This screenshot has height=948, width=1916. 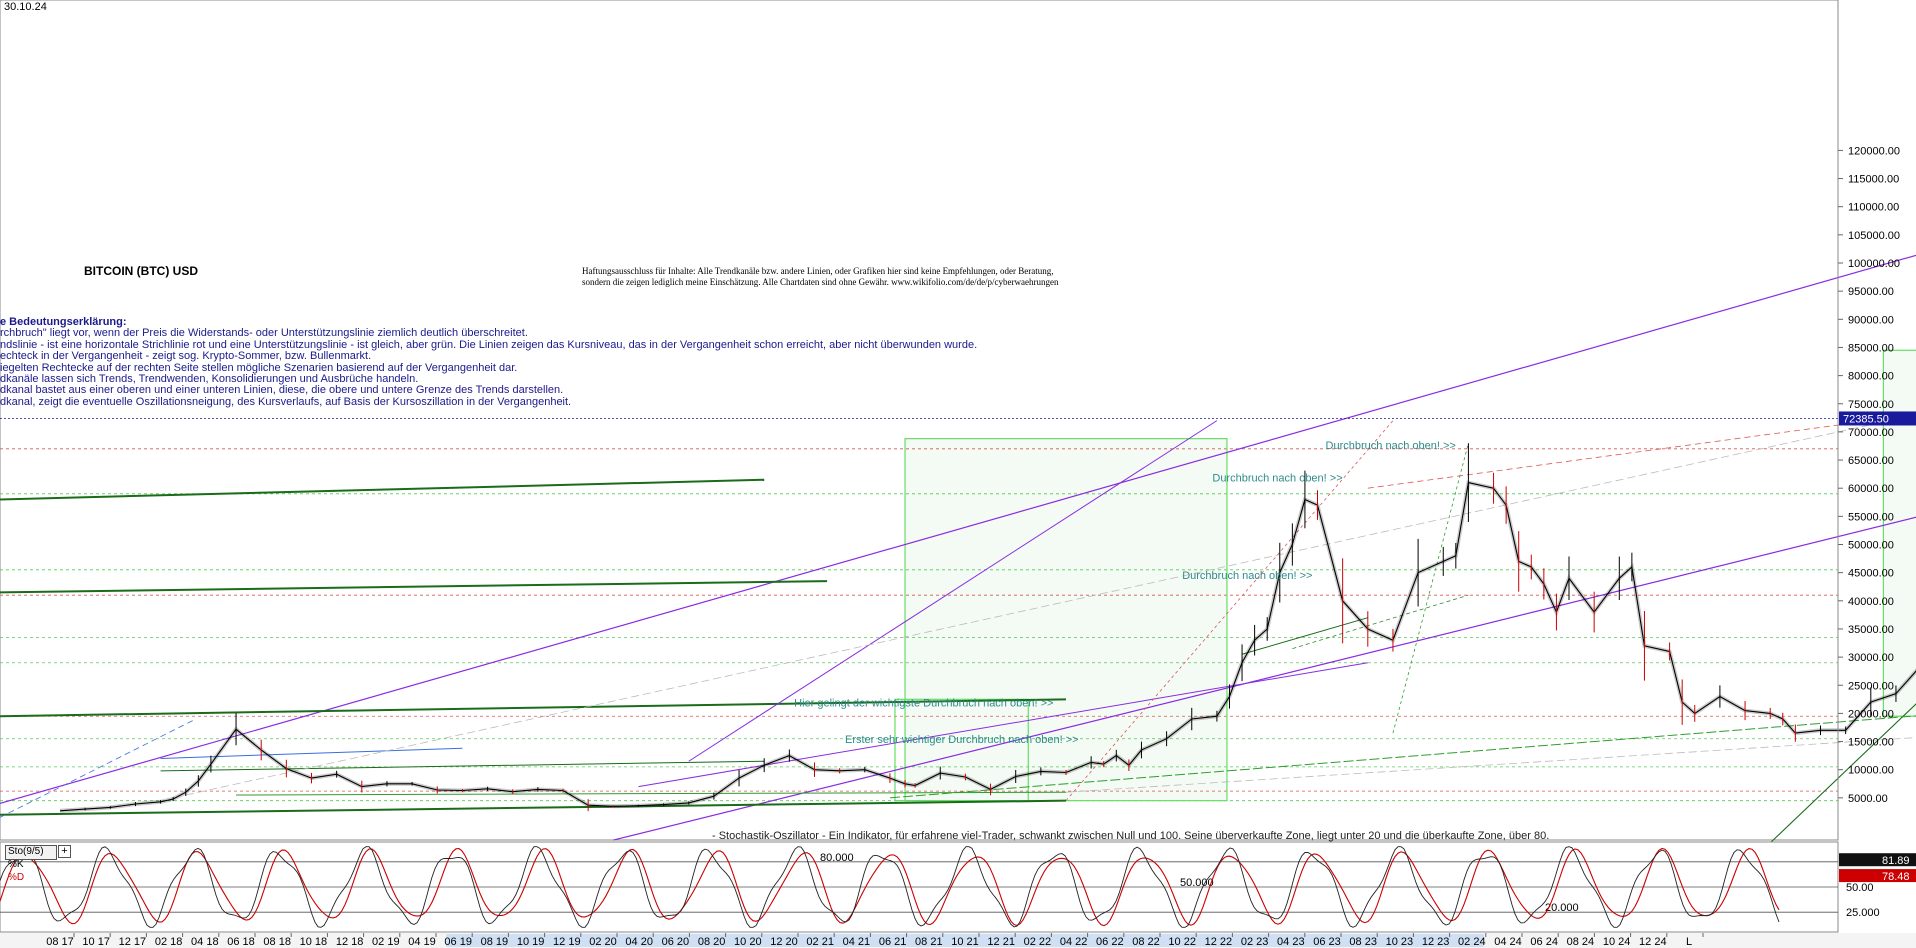 What do you see at coordinates (1874, 264) in the screenshot?
I see `y-tick-label: 100000.00` at bounding box center [1874, 264].